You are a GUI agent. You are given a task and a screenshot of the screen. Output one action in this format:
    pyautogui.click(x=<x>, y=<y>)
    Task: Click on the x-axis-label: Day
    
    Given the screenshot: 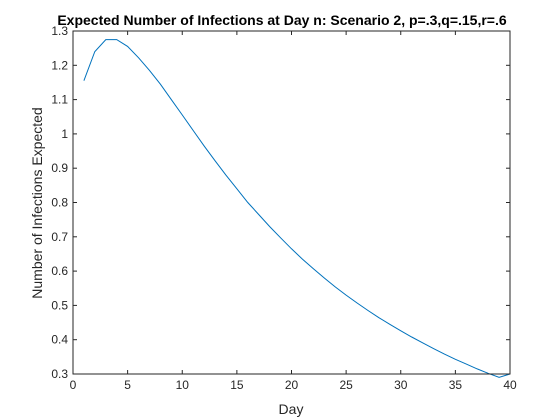 What is the action you would take?
    pyautogui.click(x=291, y=409)
    